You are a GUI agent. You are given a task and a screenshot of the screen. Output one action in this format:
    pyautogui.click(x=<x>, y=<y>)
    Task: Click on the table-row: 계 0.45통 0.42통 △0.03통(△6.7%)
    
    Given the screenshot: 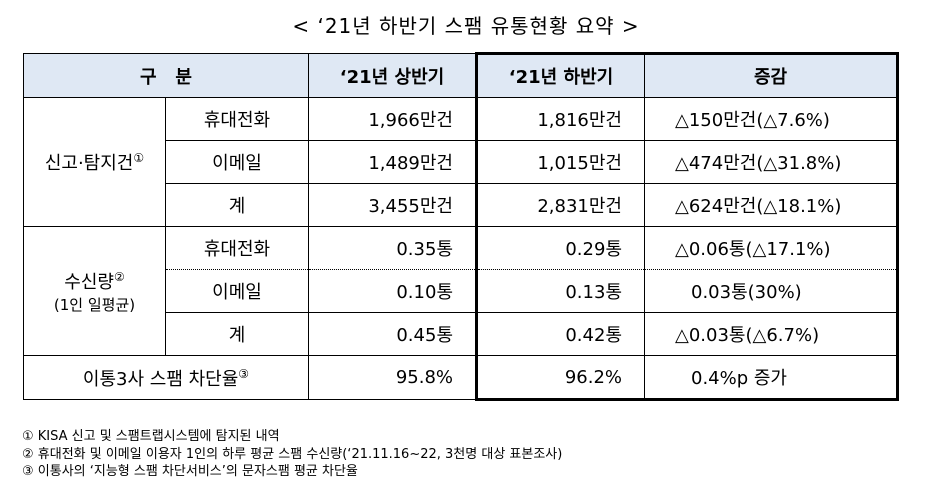 What is the action you would take?
    pyautogui.click(x=461, y=334)
    